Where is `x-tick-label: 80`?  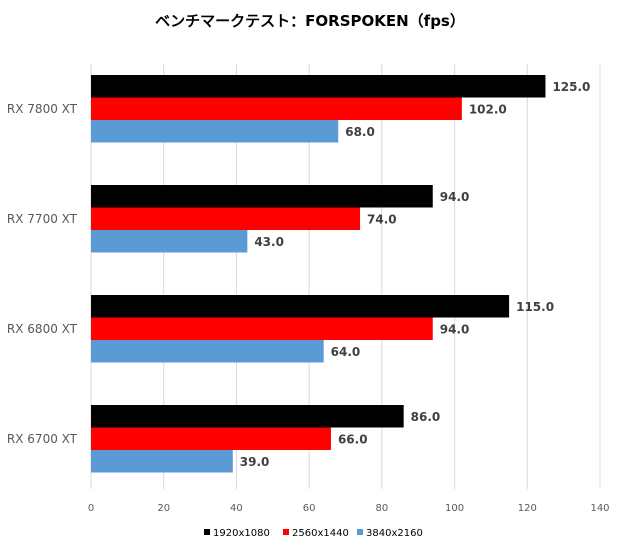 x-tick-label: 80 is located at coordinates (381, 508).